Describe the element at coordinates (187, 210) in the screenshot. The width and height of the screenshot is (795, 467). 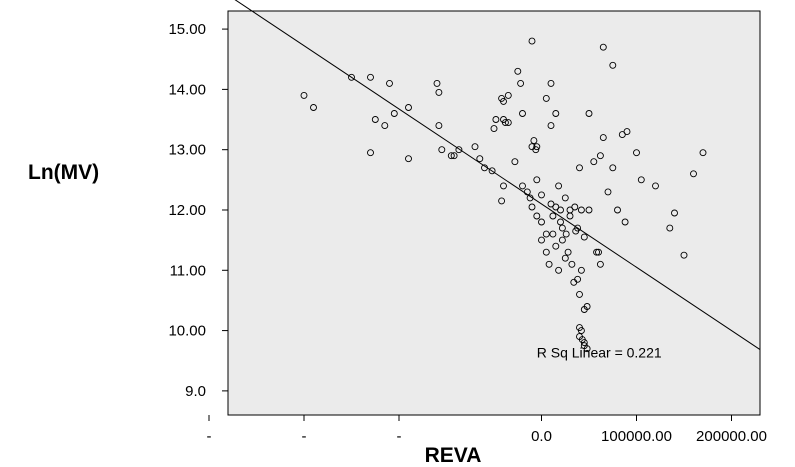
I see `y-tick-label: 12.00` at that location.